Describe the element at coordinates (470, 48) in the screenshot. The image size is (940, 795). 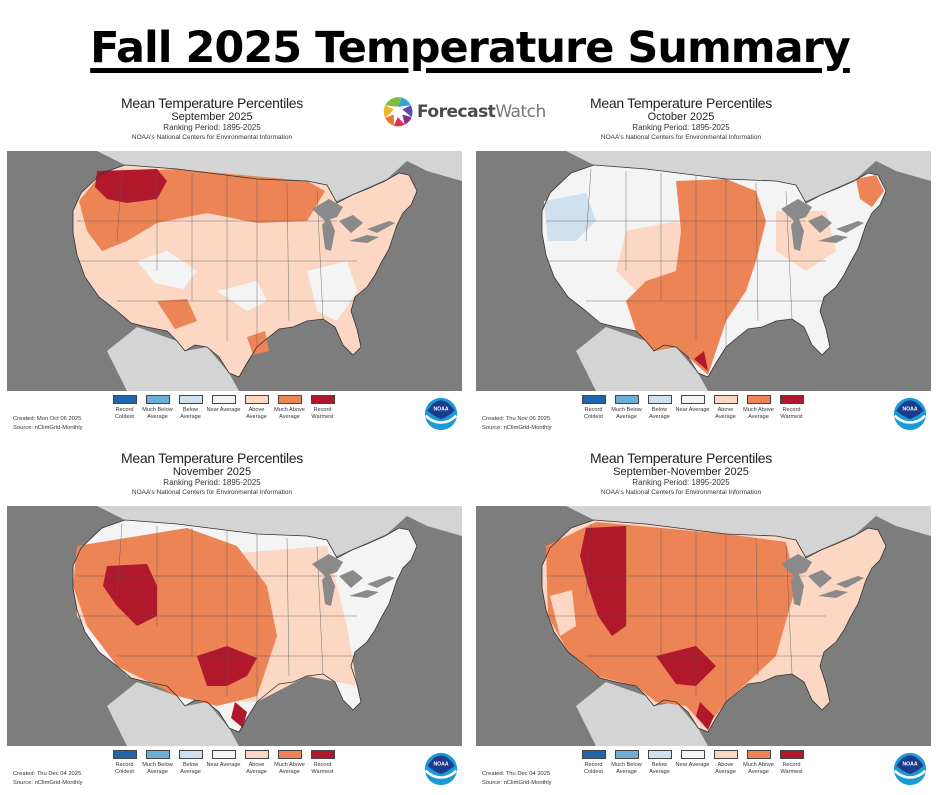
I see `page-title: Fall 2025 Temperature Summary` at that location.